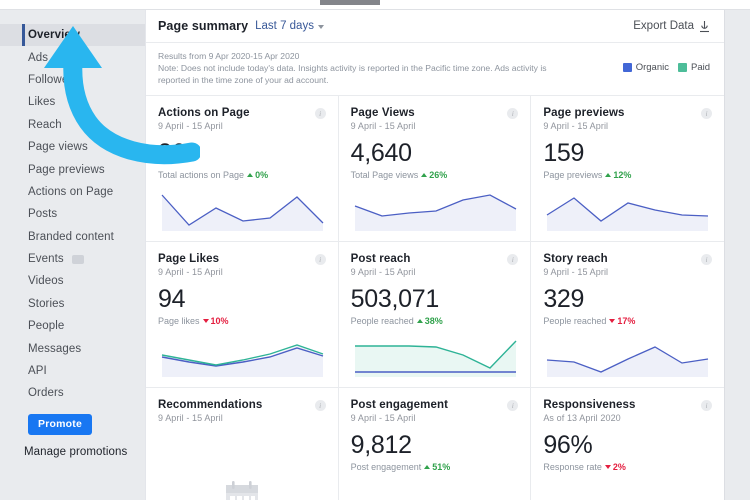 The image size is (750, 500). Describe the element at coordinates (60, 424) in the screenshot. I see `promote-button: Promote` at that location.